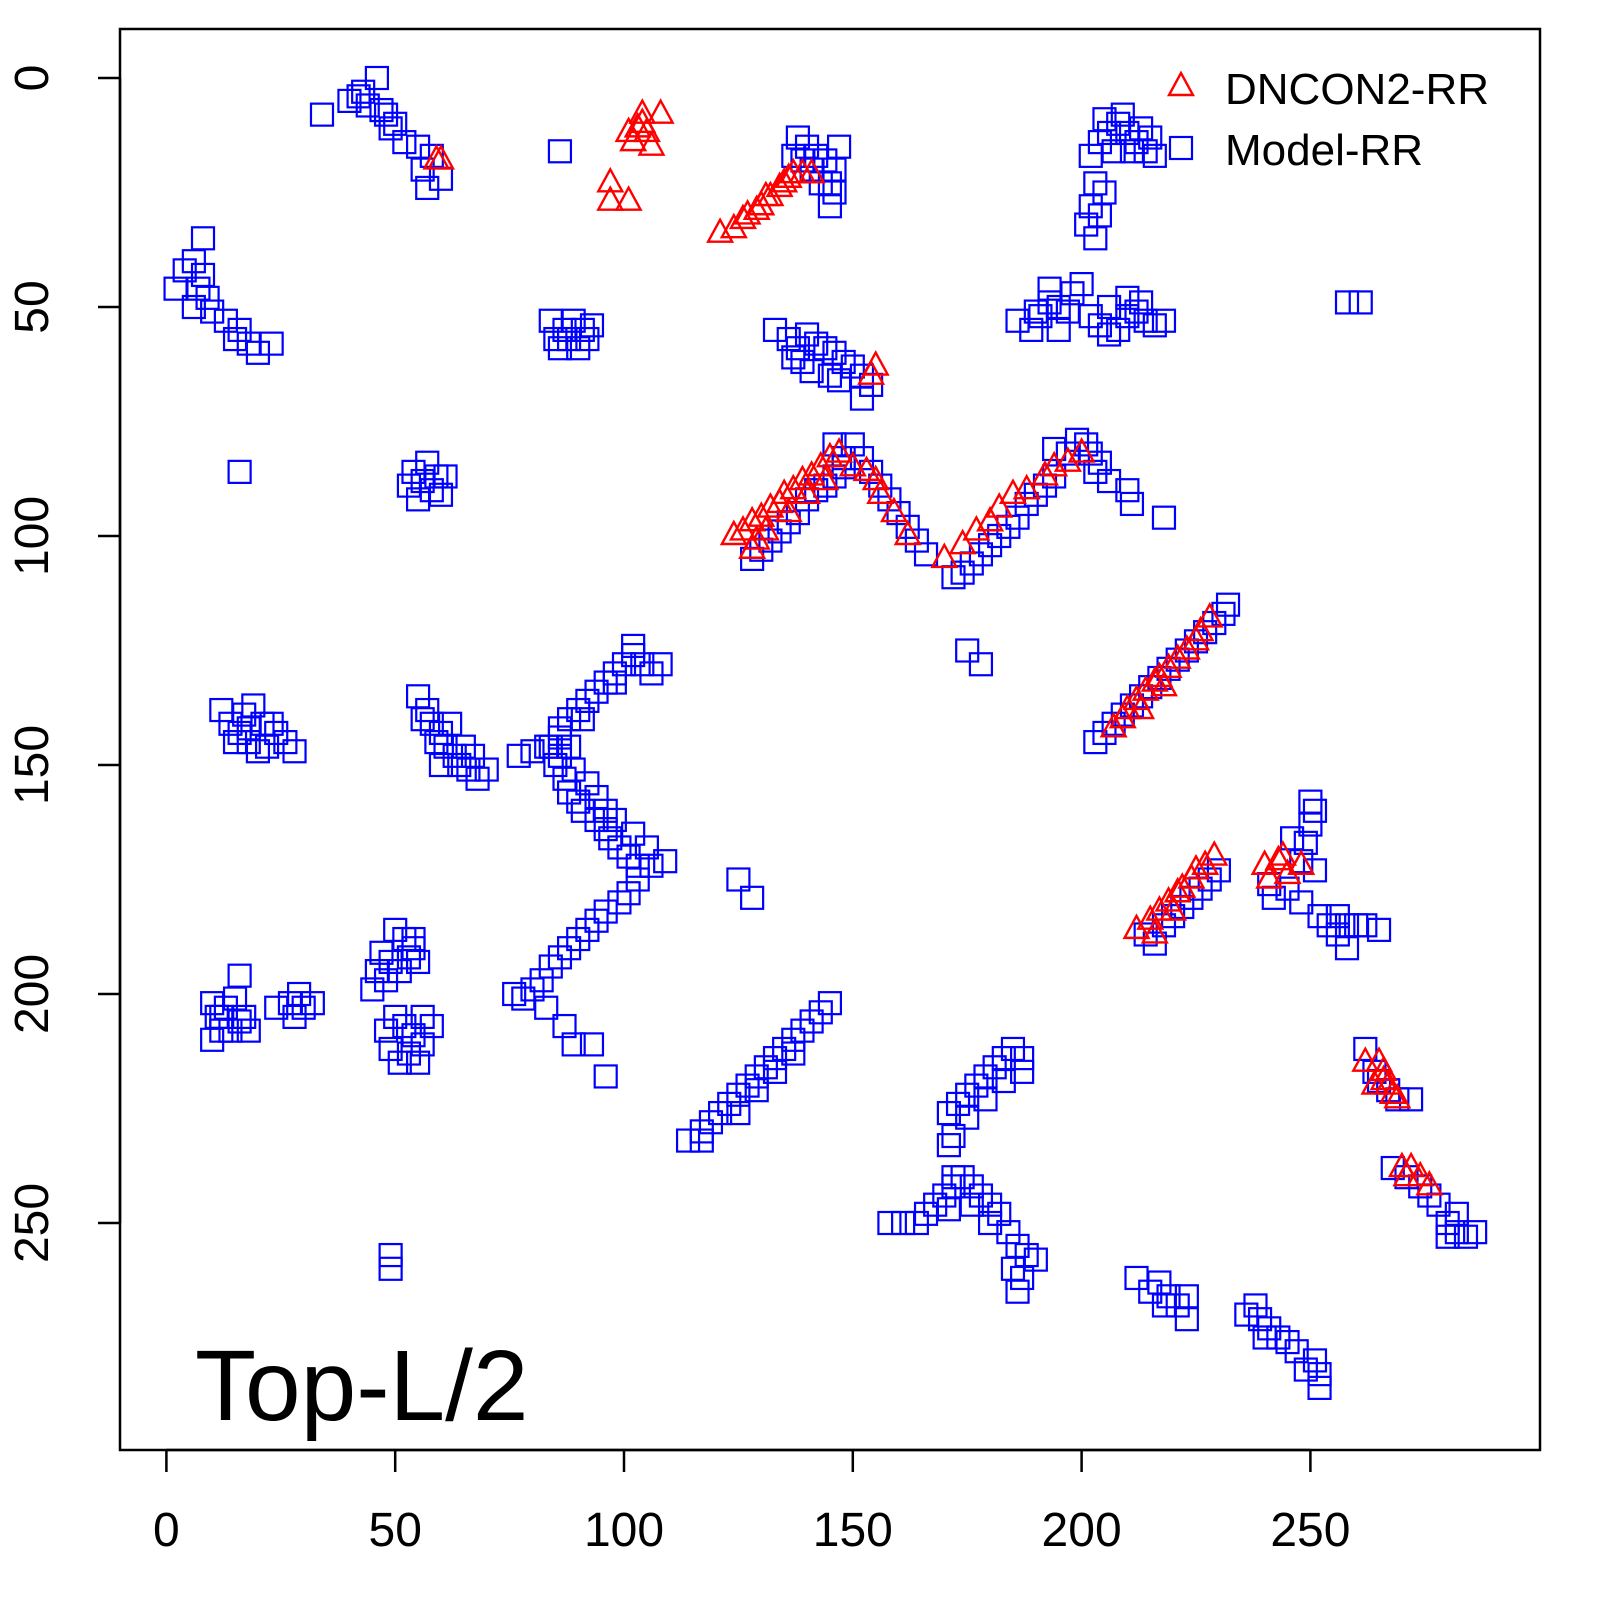 This screenshot has height=1600, width=1600. Describe the element at coordinates (362, 1386) in the screenshot. I see `annotation-top-l2: Top-L/2` at that location.